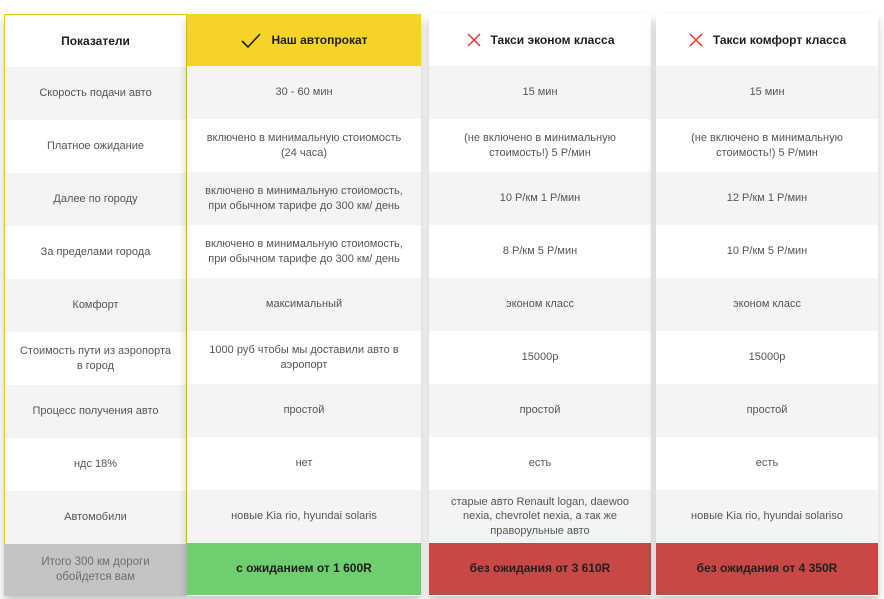 The image size is (884, 599). What do you see at coordinates (95, 464) in the screenshot?
I see `row-label: ндс 18%` at bounding box center [95, 464].